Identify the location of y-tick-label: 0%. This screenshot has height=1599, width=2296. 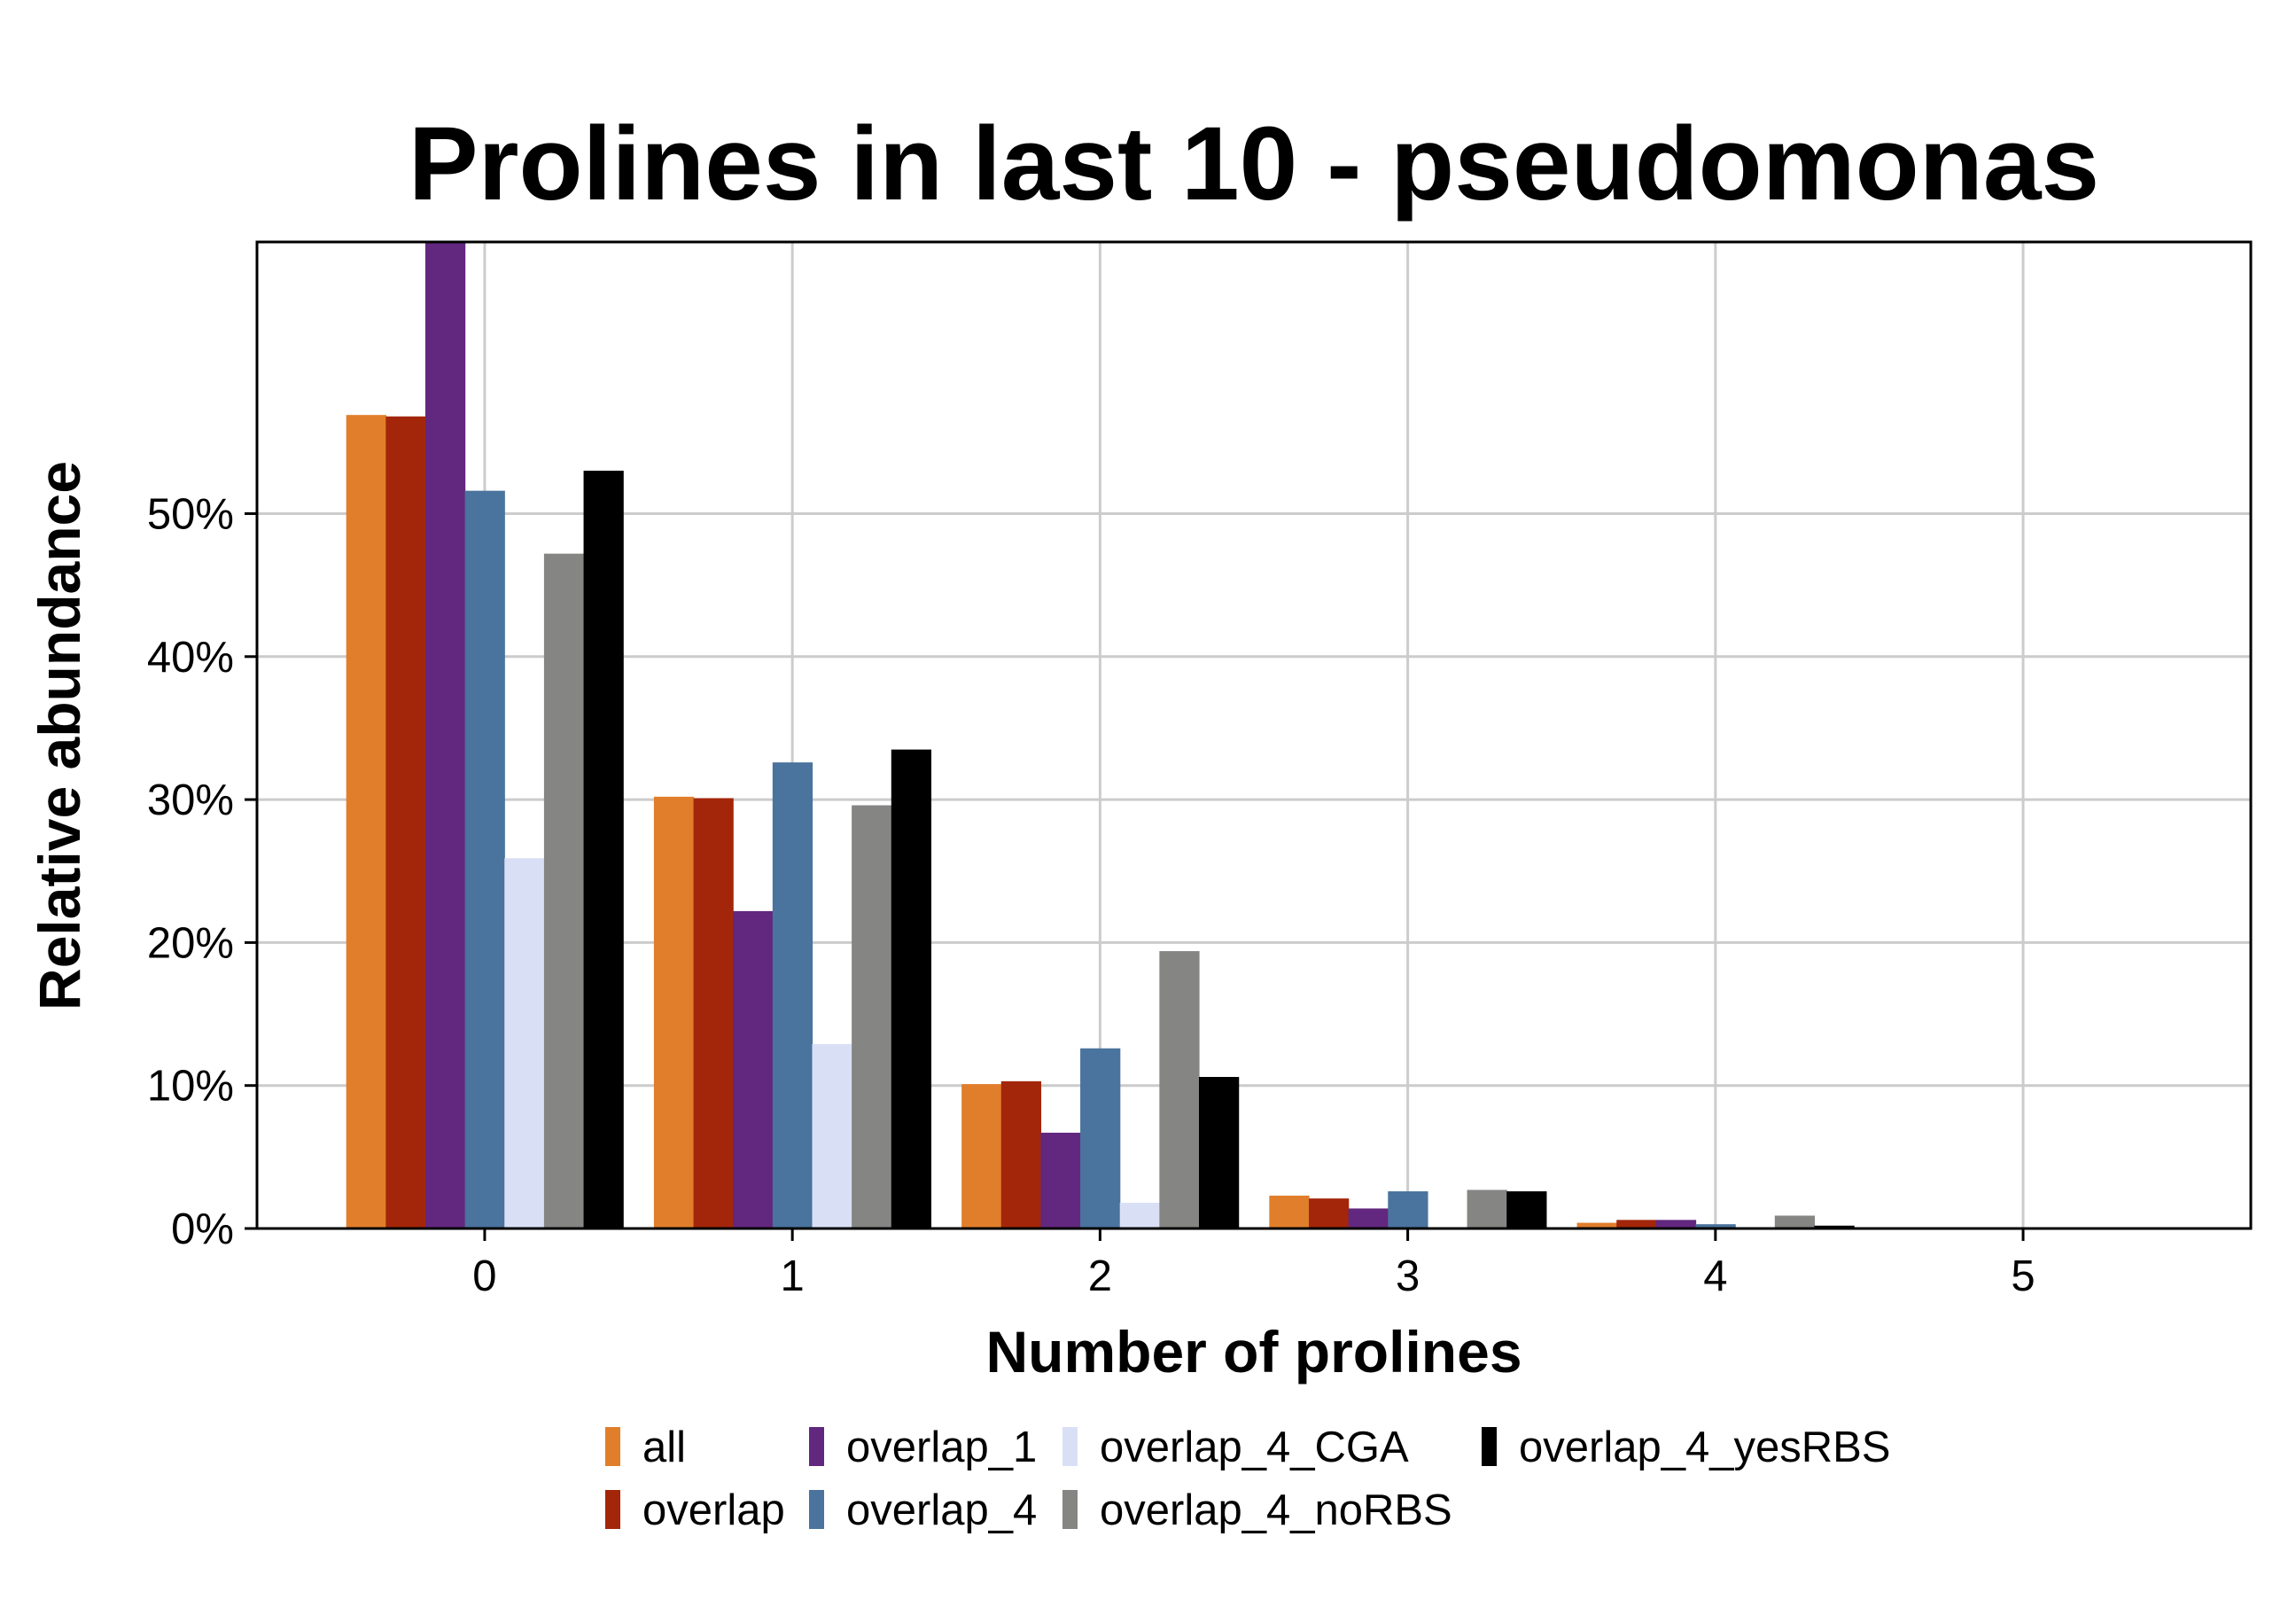
(202, 1229).